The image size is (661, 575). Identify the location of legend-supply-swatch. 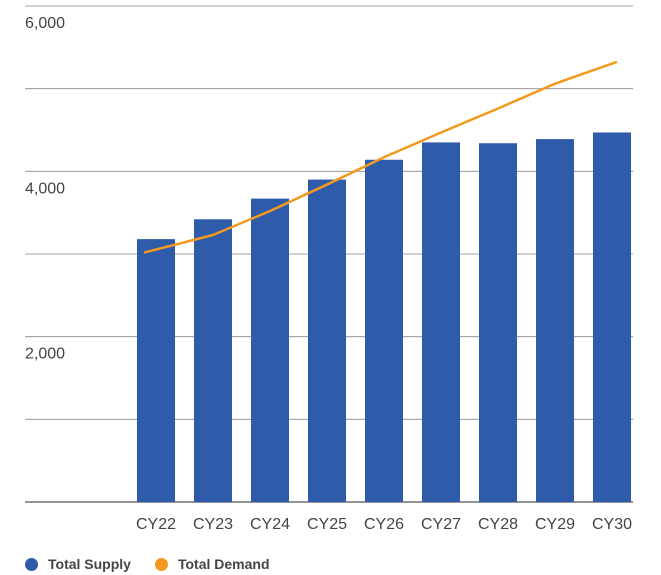
(31, 564).